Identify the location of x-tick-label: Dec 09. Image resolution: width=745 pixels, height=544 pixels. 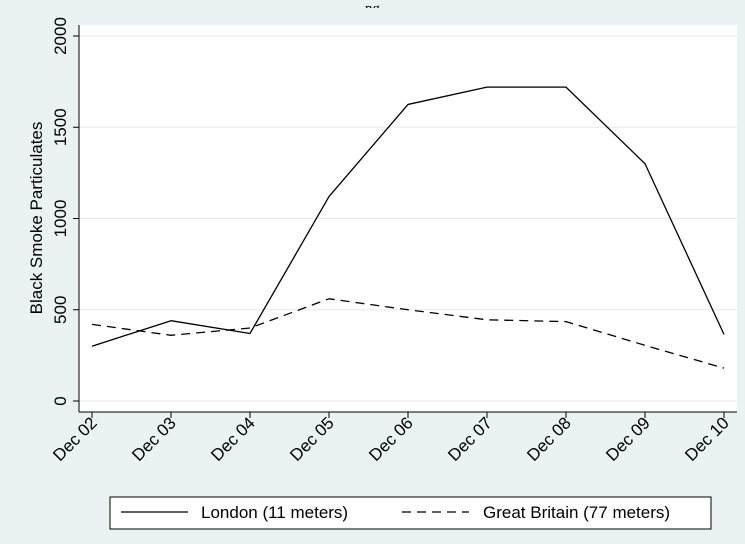
(628, 439).